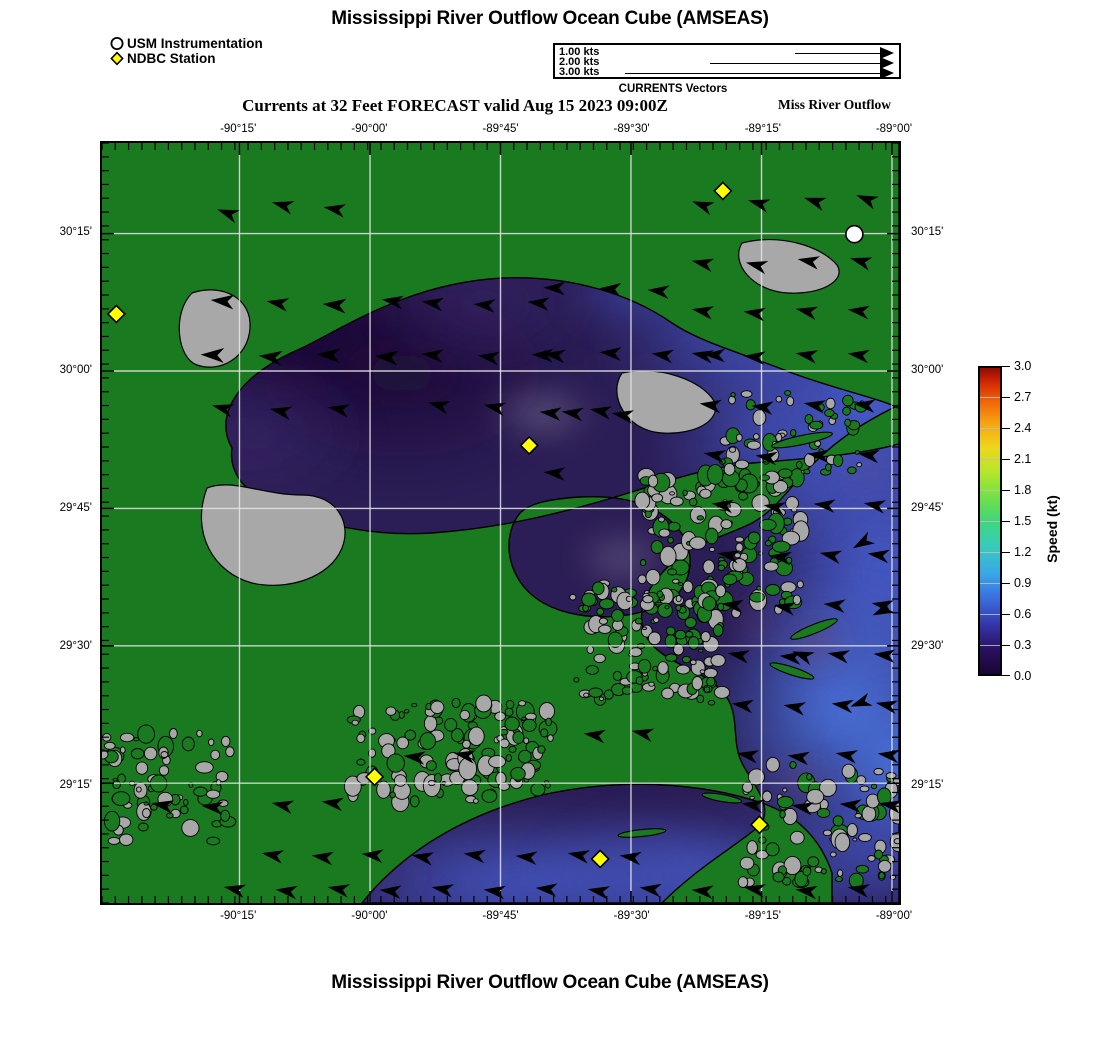  I want to click on vector-legend-caption: CURRENTS Vectors, so click(673, 89).